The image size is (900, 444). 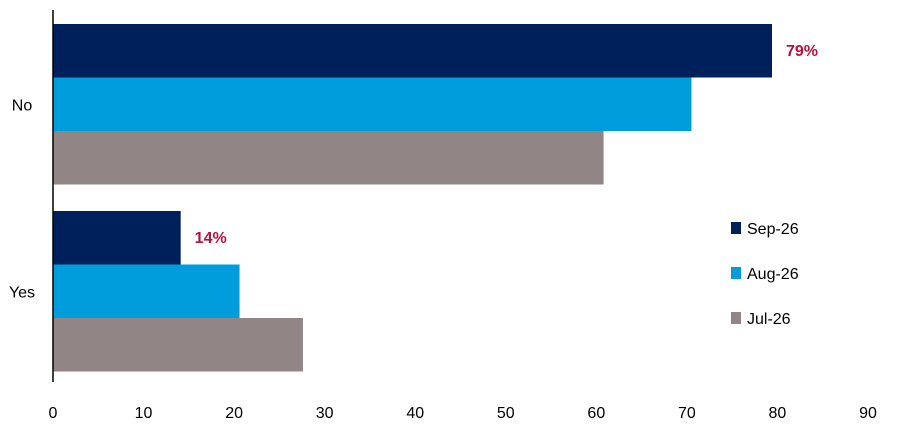 I want to click on x-tick-label: 20, so click(x=234, y=413).